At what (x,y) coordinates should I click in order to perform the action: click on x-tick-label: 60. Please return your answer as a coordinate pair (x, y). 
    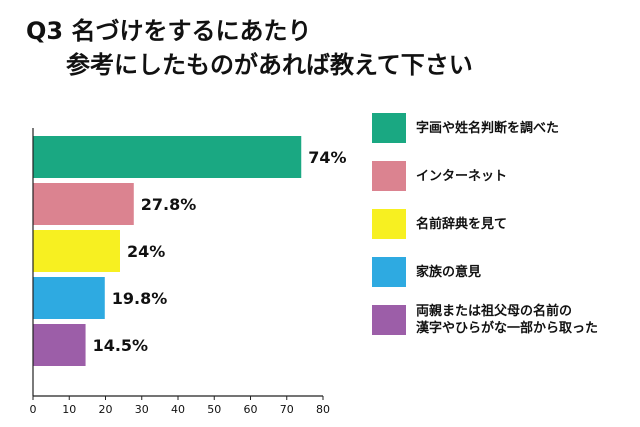
    Looking at the image, I should click on (251, 409).